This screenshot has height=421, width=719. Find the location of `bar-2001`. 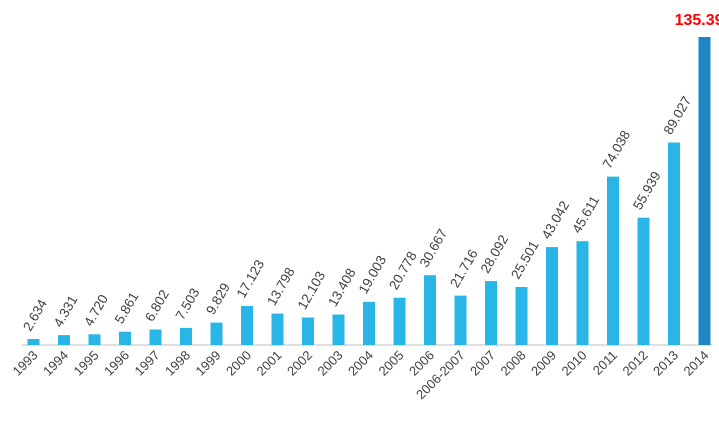

bar-2001 is located at coordinates (277, 329).